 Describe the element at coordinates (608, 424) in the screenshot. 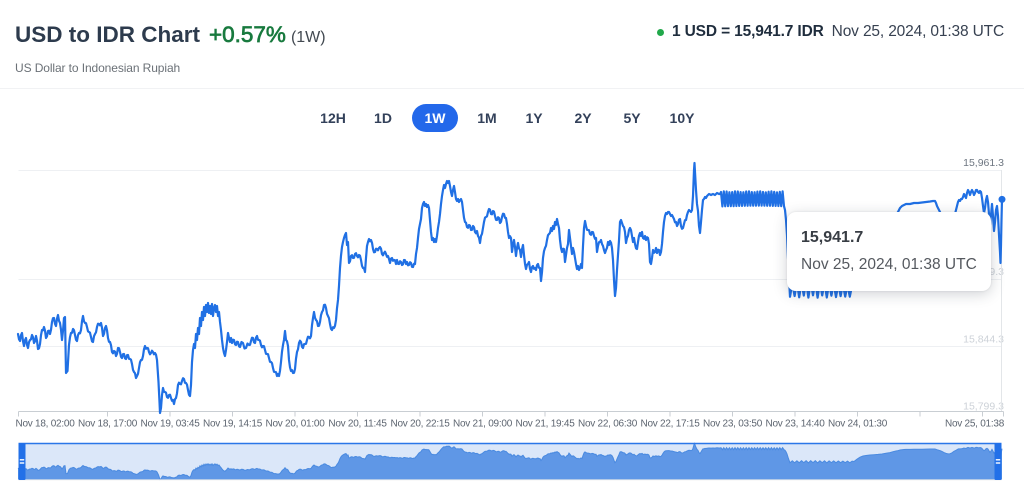

I see `svg-text: Nov 22, 06:30` at that location.